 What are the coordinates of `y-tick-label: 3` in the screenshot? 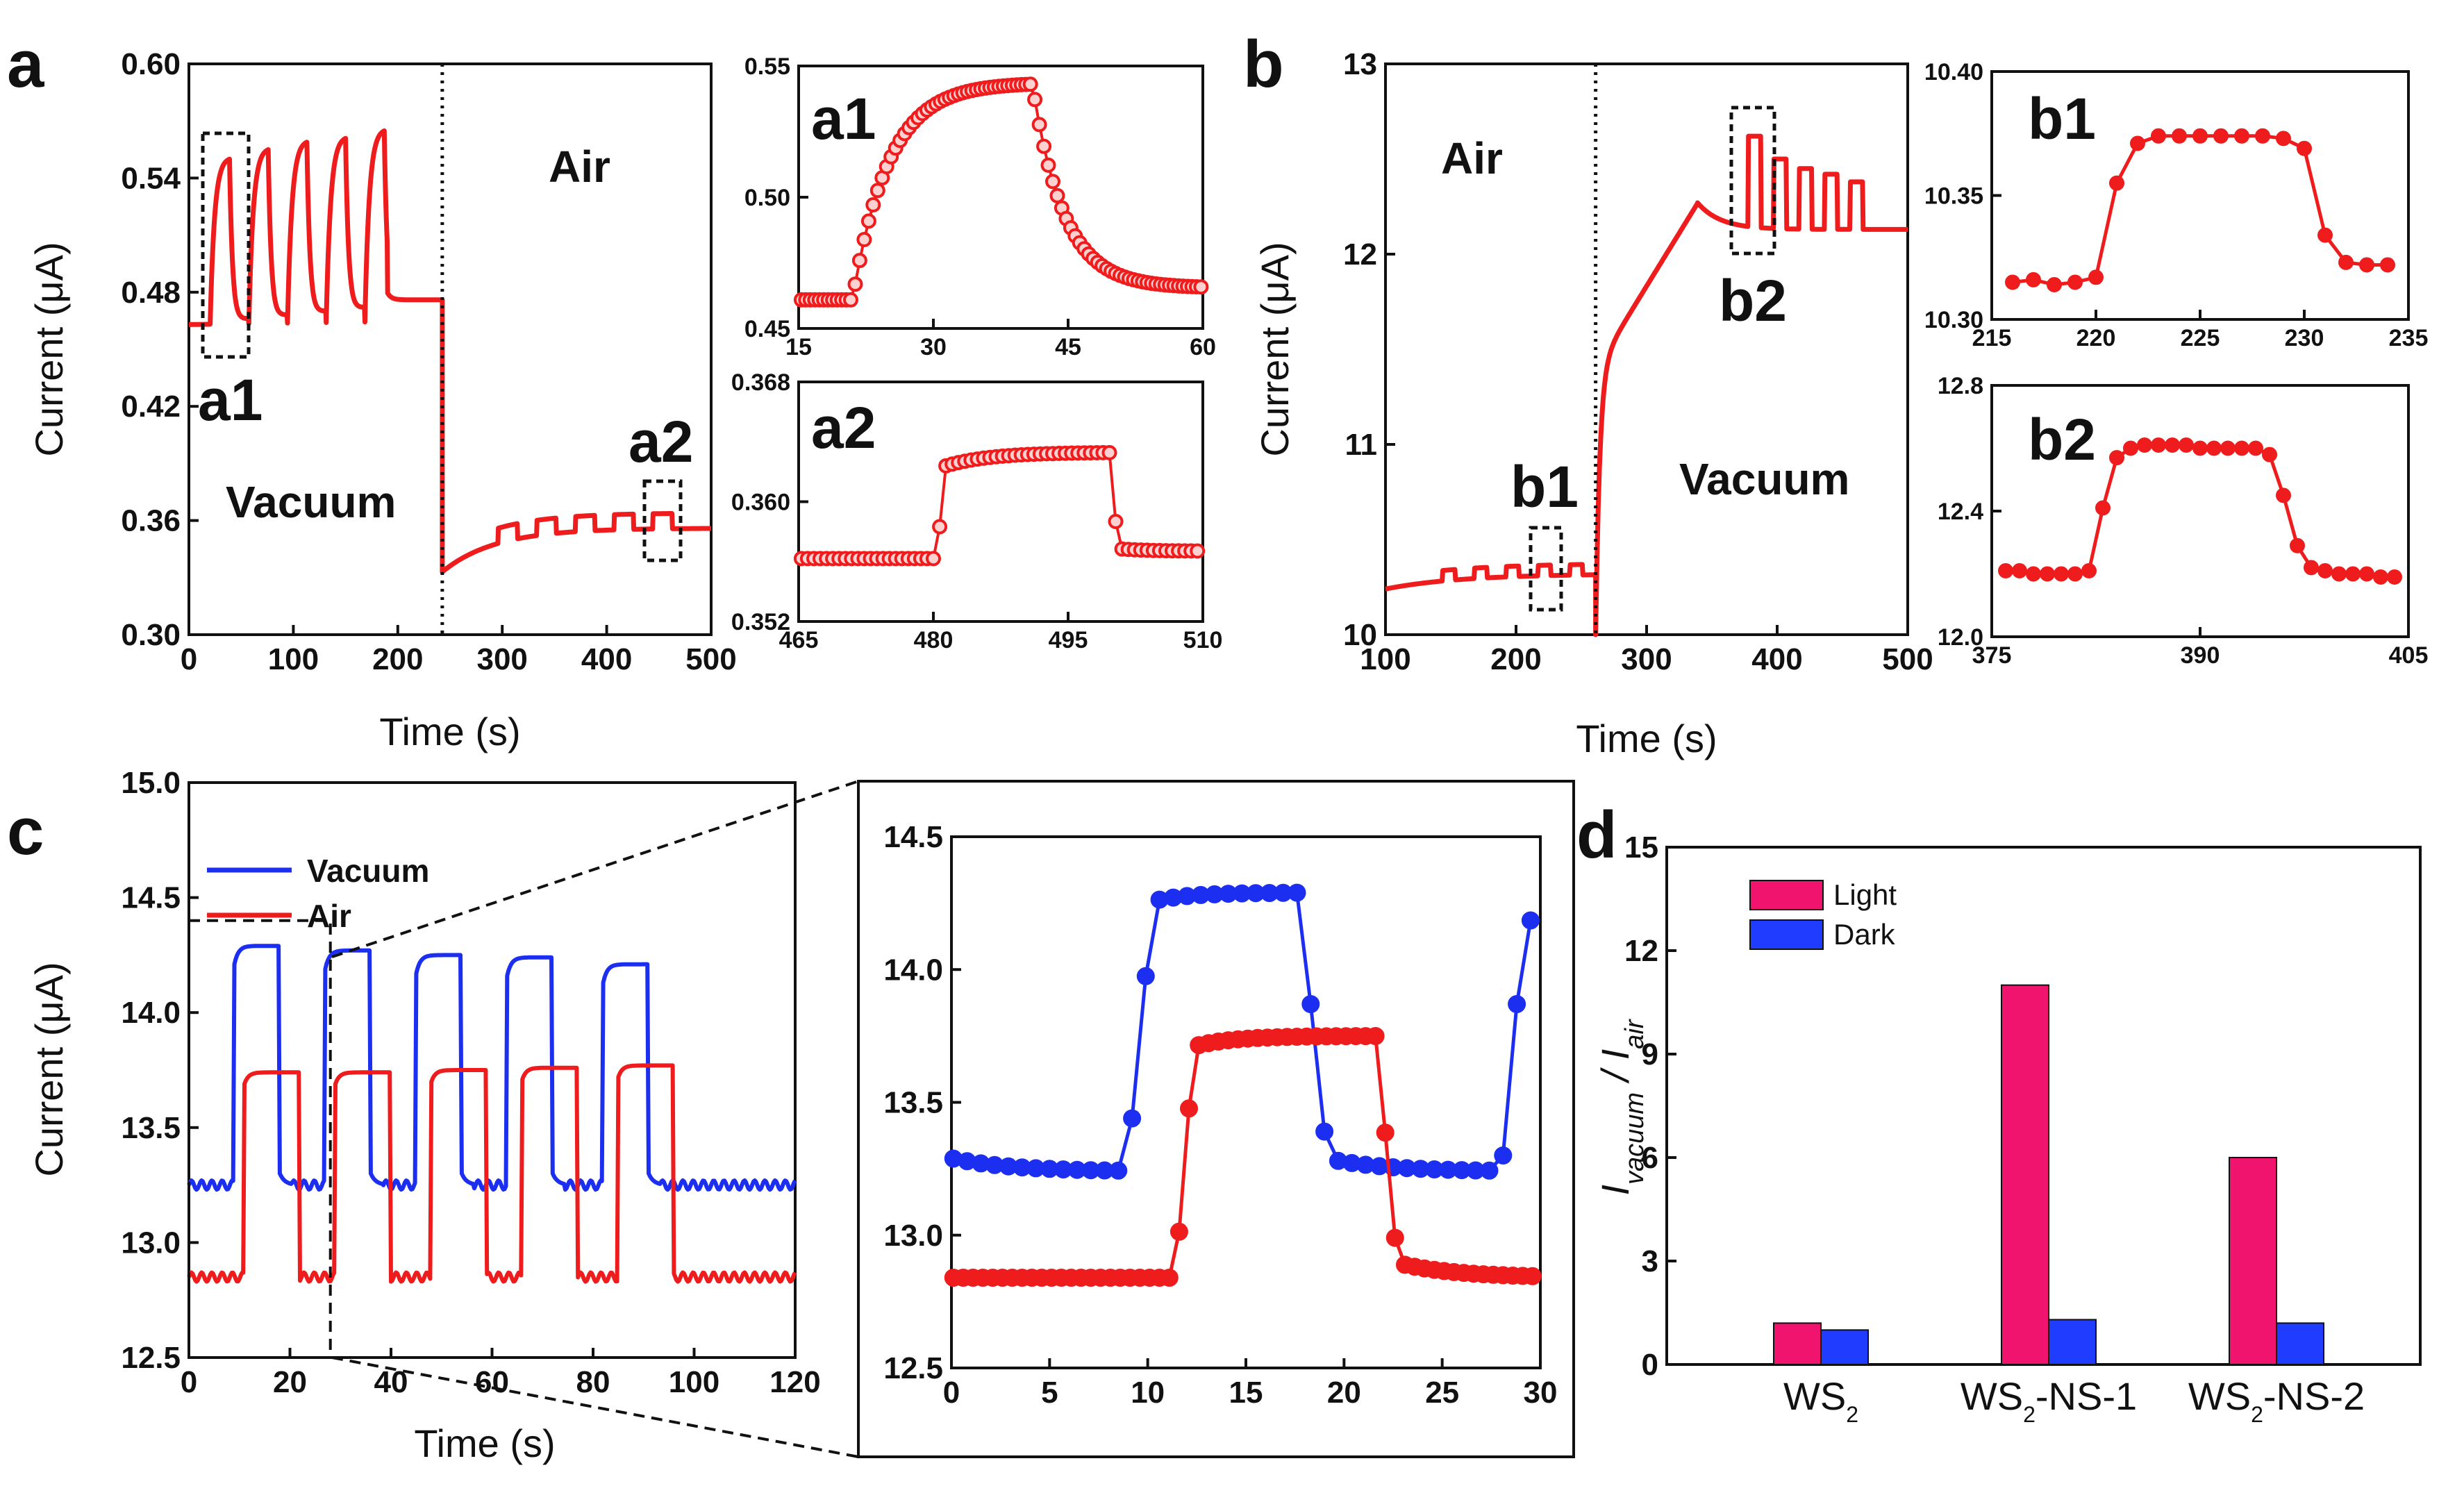 It's located at (1650, 1261).